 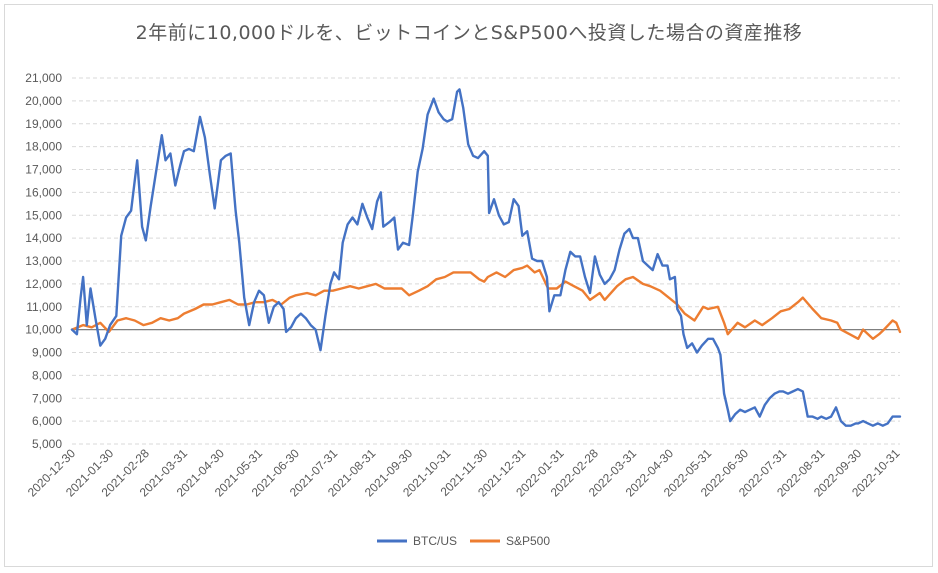 What do you see at coordinates (43, 170) in the screenshot?
I see `y-tick-label: 17,000` at bounding box center [43, 170].